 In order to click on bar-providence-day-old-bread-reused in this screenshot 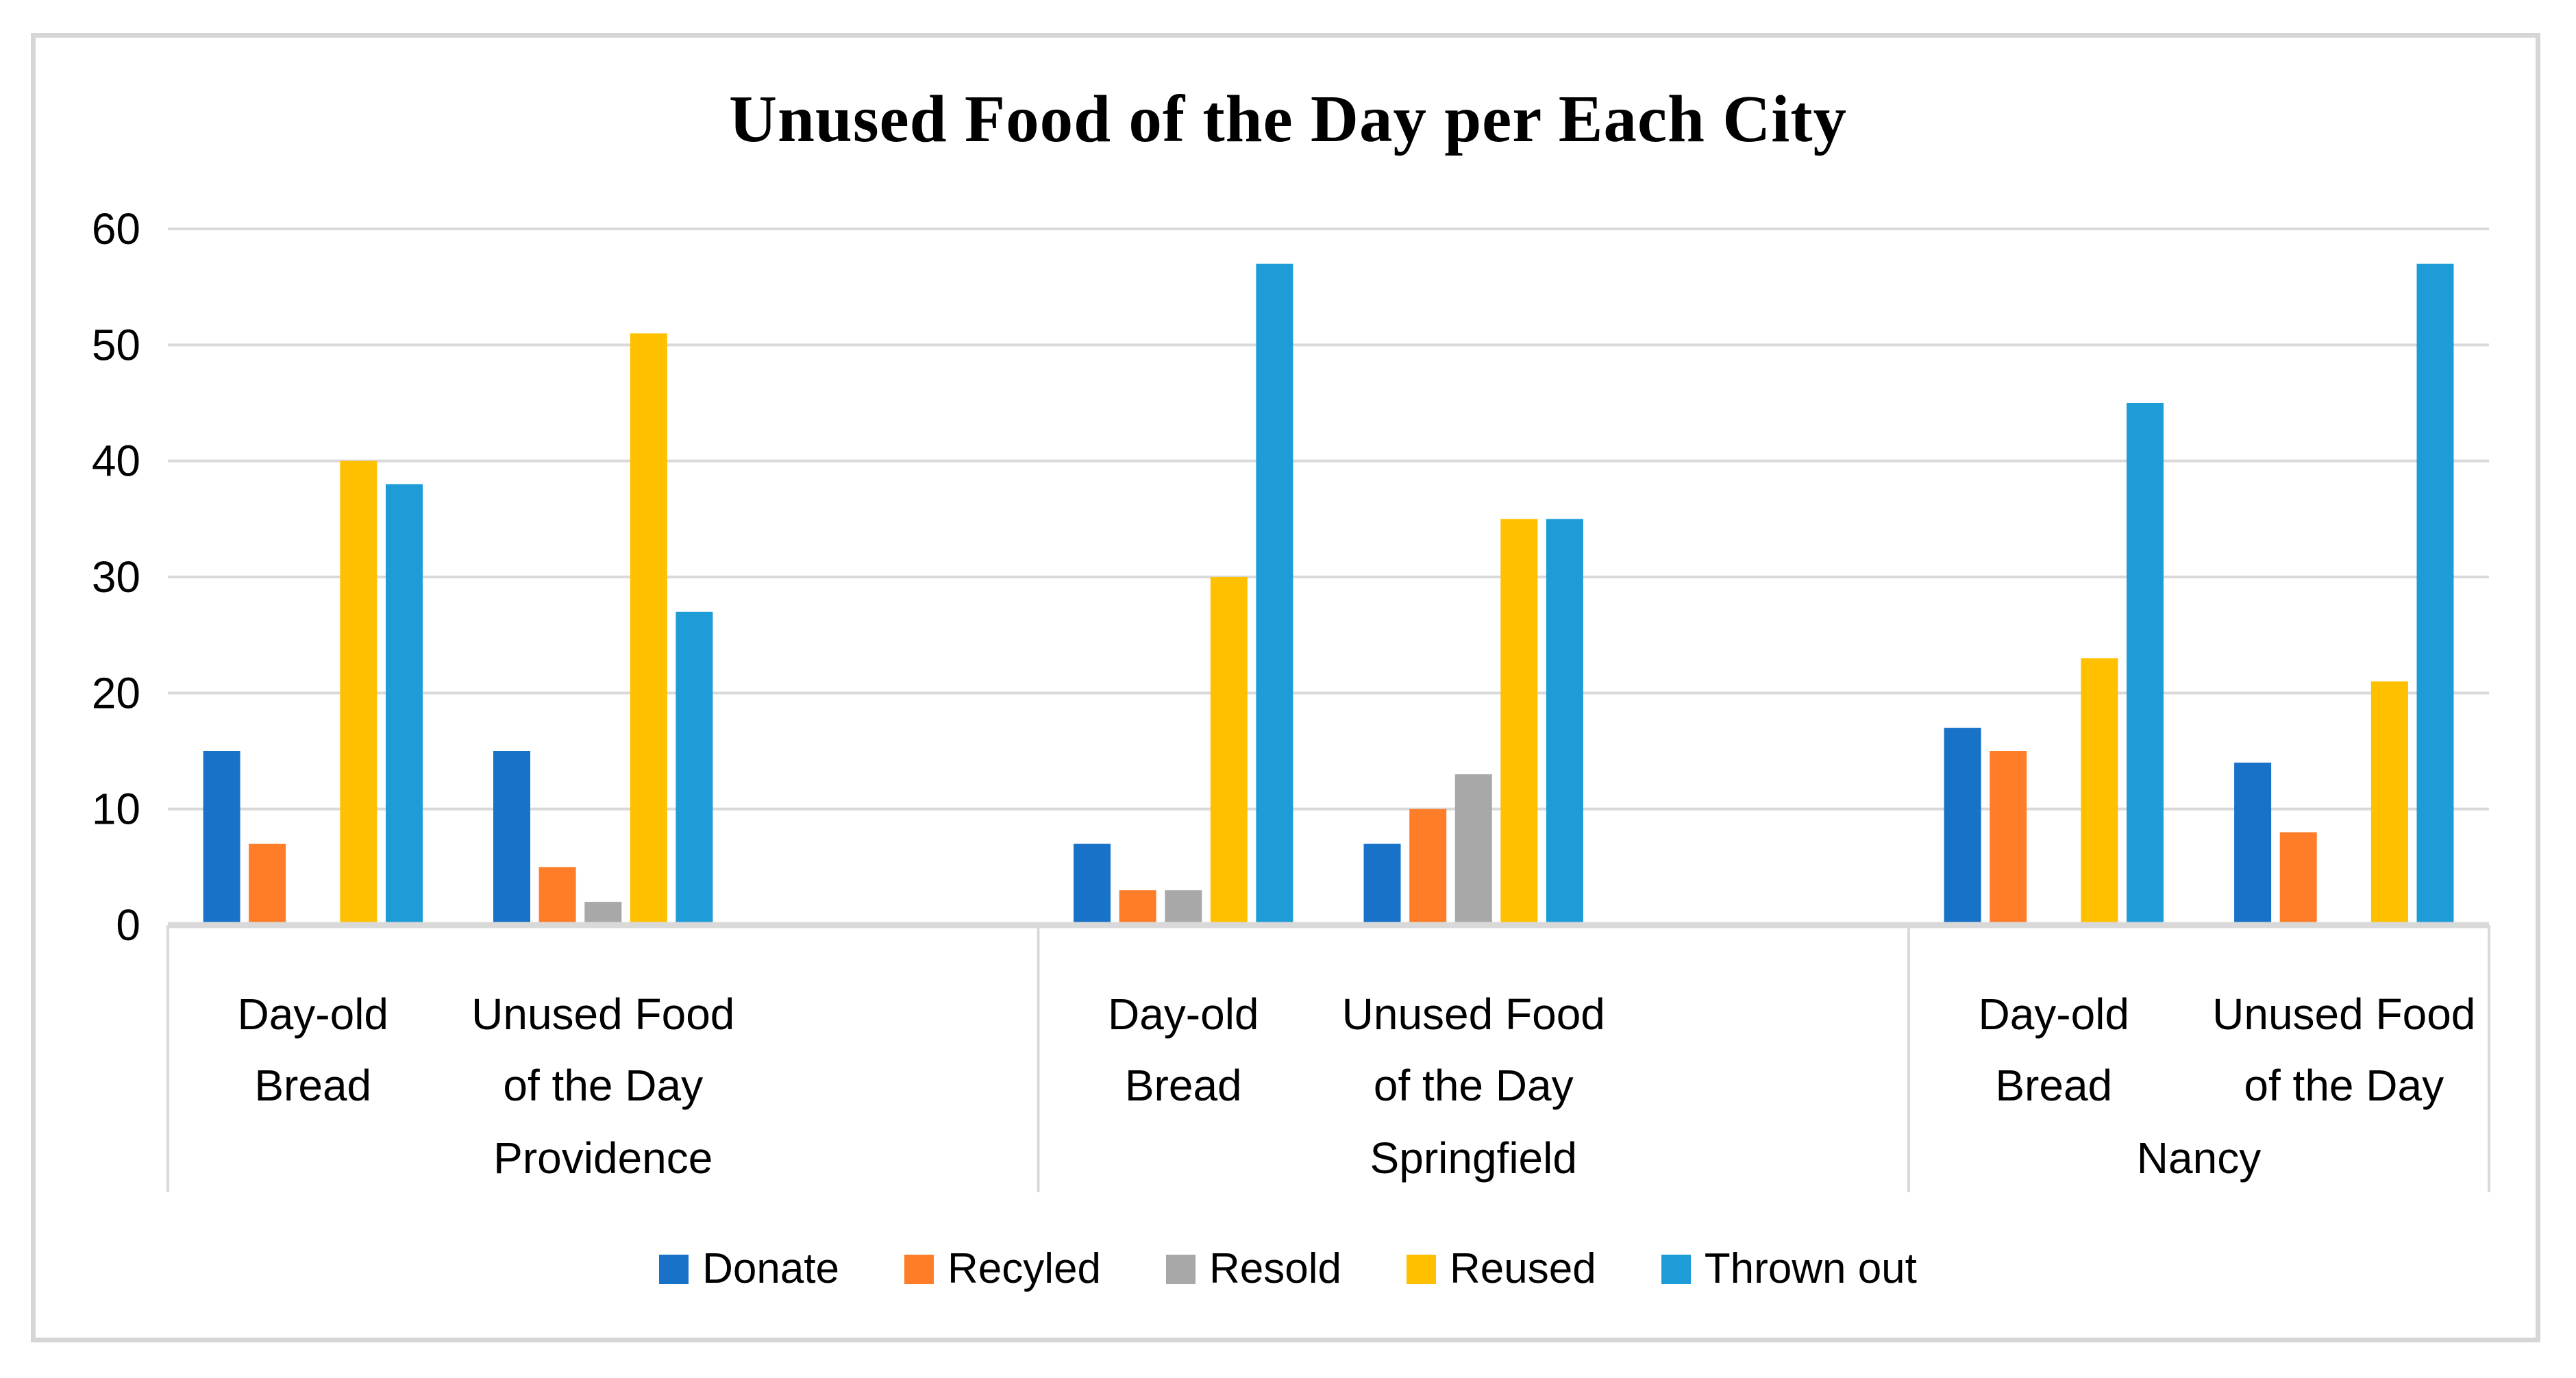, I will do `click(358, 692)`.